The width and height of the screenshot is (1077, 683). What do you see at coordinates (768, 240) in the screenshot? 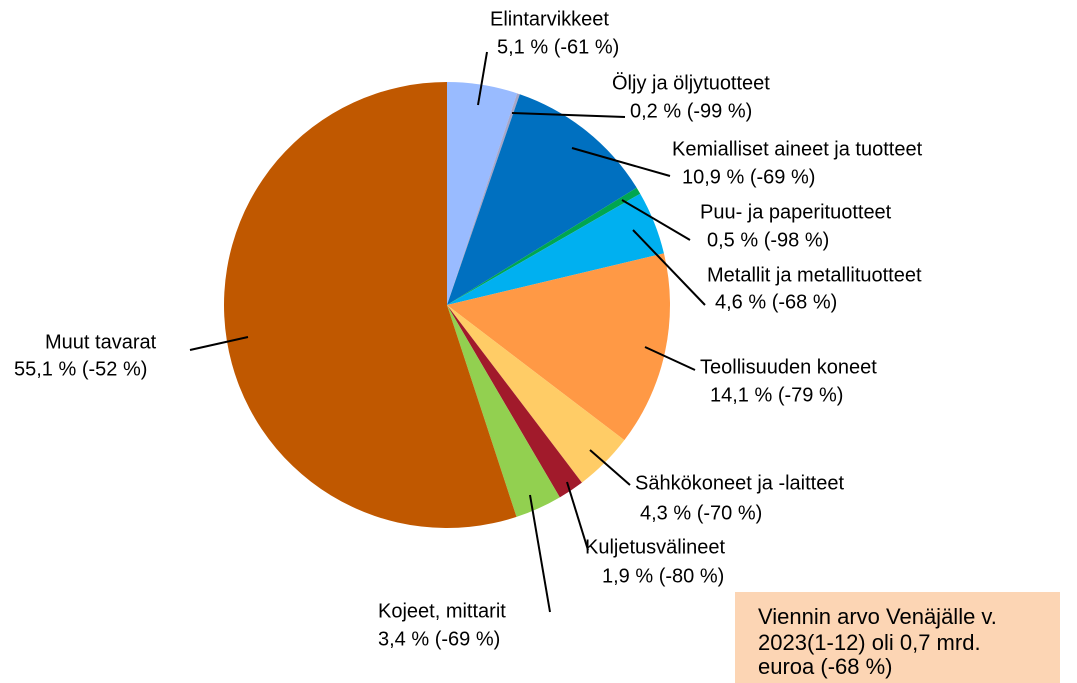
I see `value-label: 0,5 % (-98 %)` at bounding box center [768, 240].